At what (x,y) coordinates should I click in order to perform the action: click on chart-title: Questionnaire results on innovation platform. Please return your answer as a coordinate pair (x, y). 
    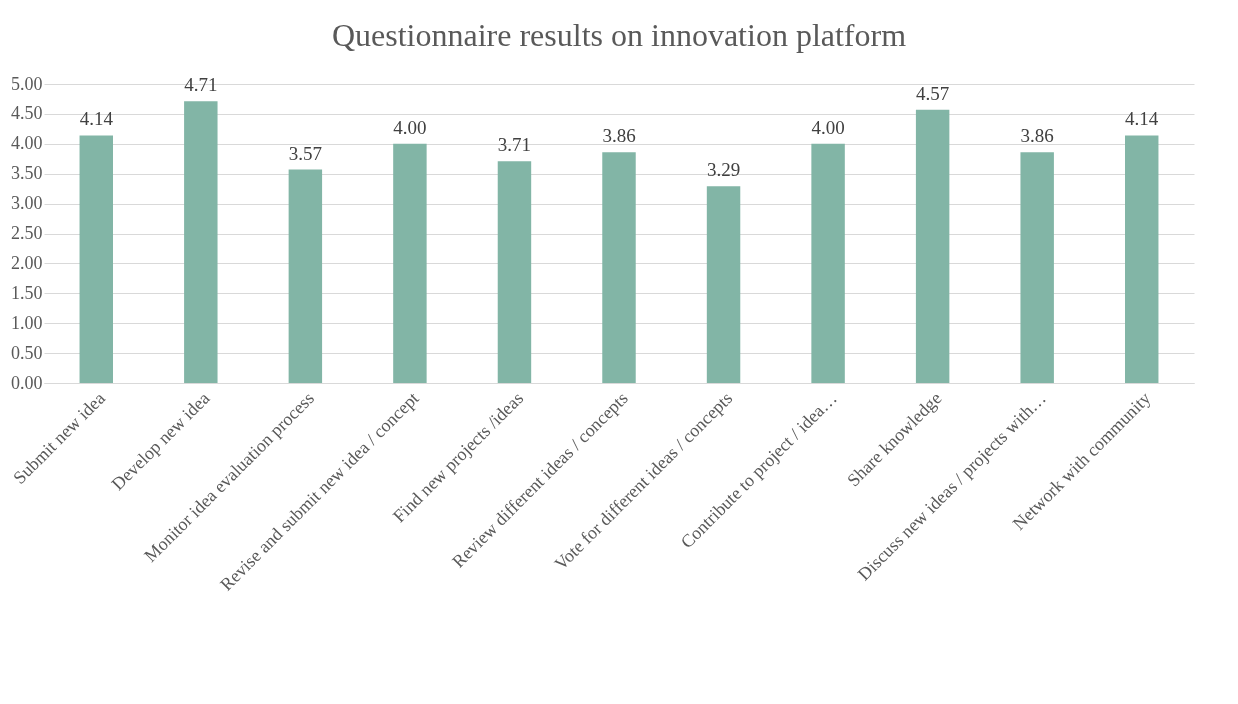
    Looking at the image, I should click on (619, 35).